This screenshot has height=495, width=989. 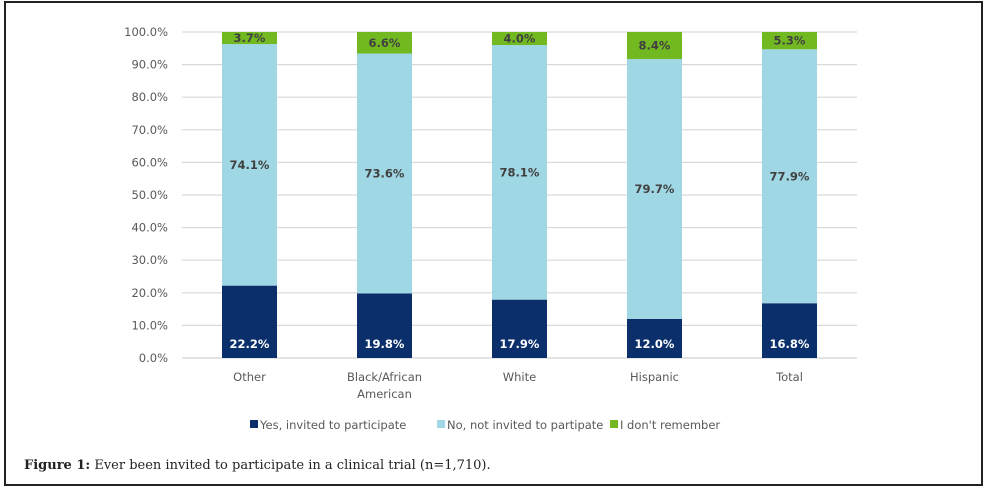 What do you see at coordinates (149, 325) in the screenshot?
I see `y-tick-label: 10.0%` at bounding box center [149, 325].